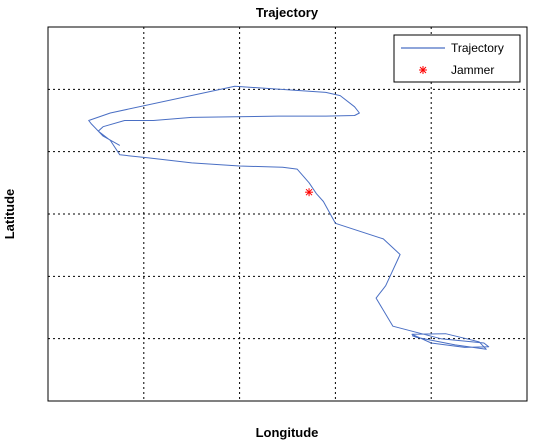  Describe the element at coordinates (287, 432) in the screenshot. I see `x-axis-label: Longitude` at that location.